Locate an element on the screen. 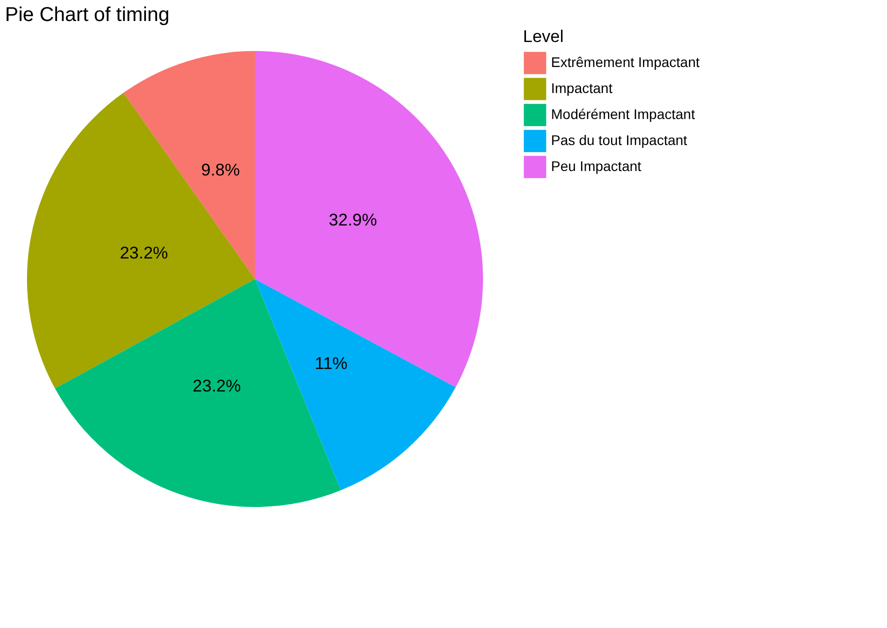  chart-title: Pie Chart of timing is located at coordinates (87, 15).